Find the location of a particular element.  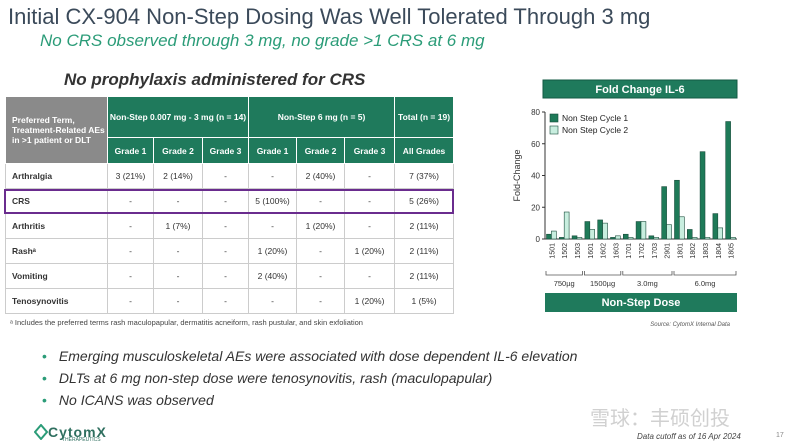

row-label: Rashᵃ is located at coordinates (56, 251).